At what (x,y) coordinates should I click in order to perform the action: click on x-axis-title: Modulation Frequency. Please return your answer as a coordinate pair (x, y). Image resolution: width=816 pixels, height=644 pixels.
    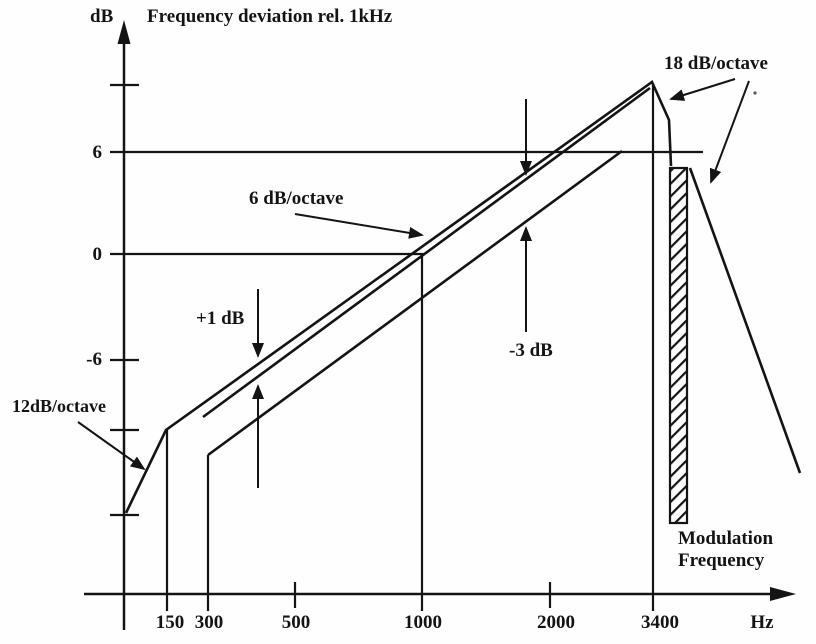
    Looking at the image, I should click on (725, 550).